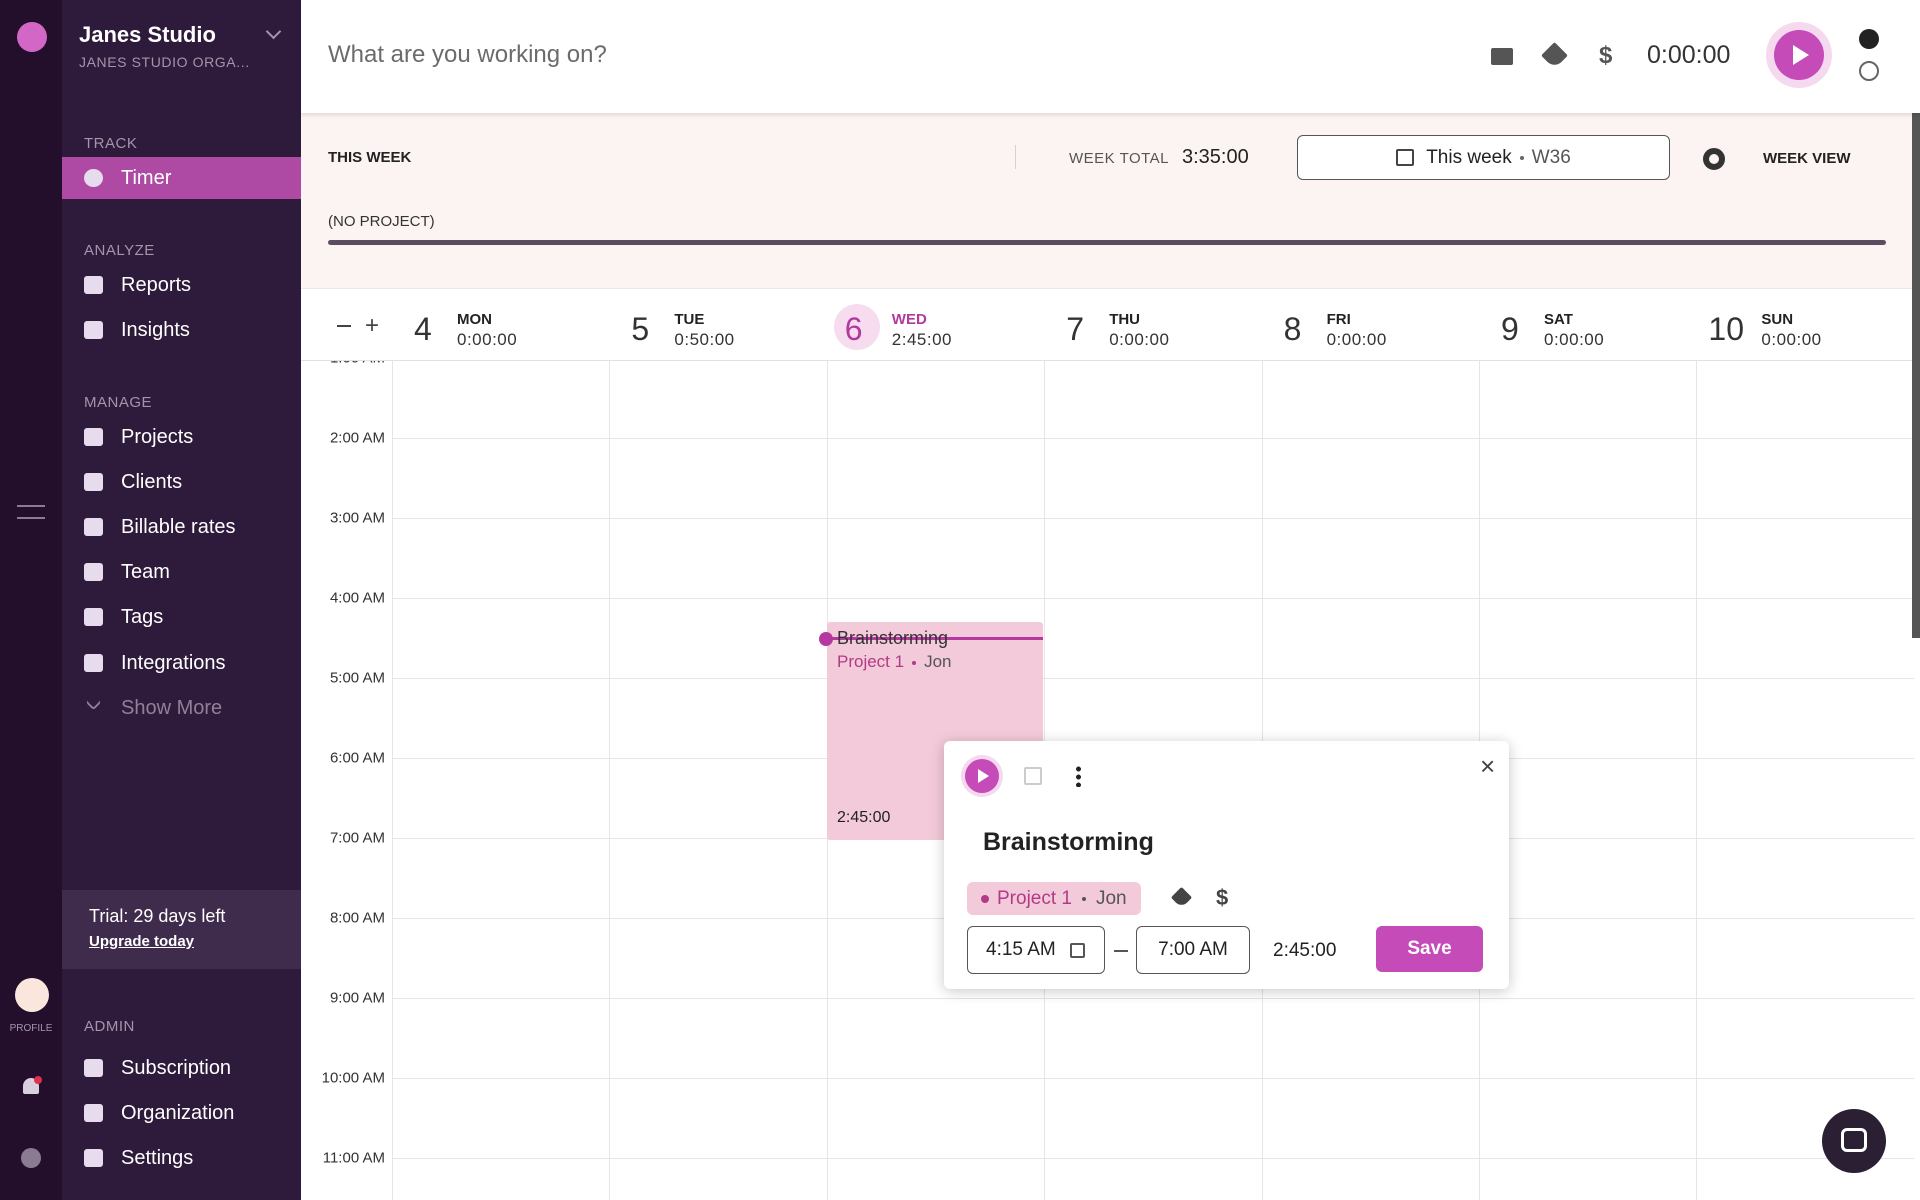 The image size is (1920, 1200). Describe the element at coordinates (1107, 242) in the screenshot. I see `project-bar` at that location.